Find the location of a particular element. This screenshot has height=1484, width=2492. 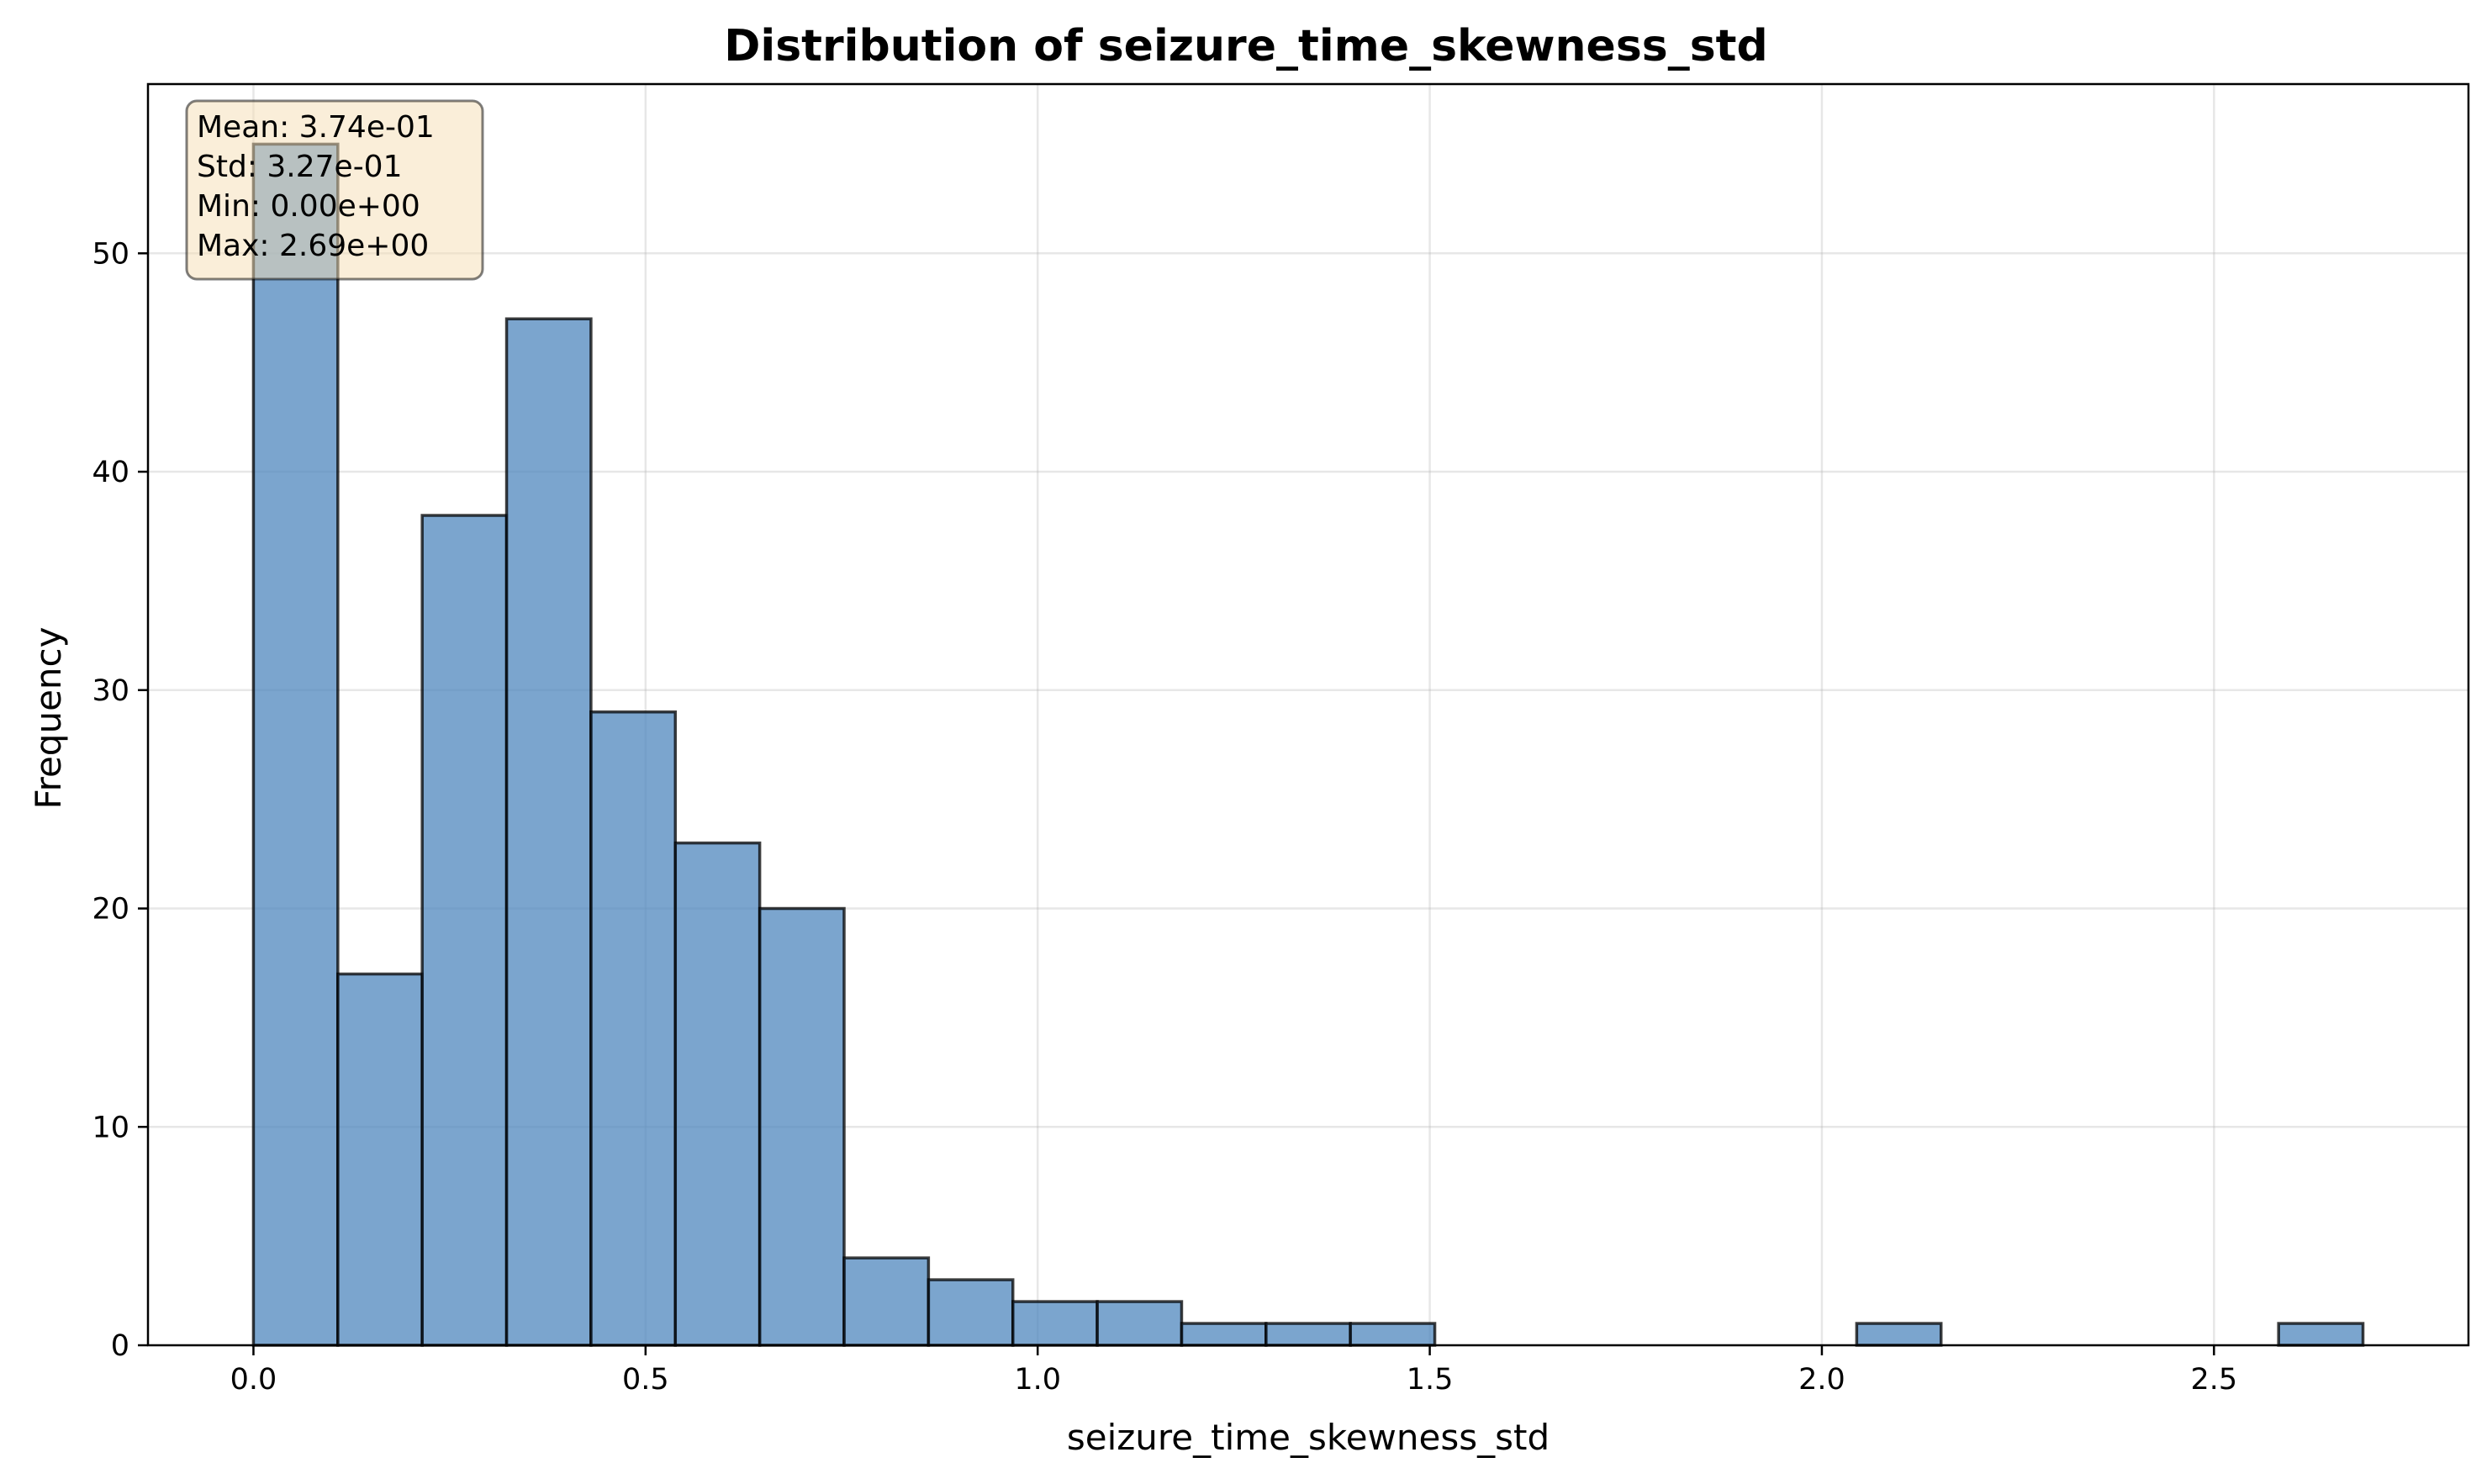

x-tick-label: 2.5 is located at coordinates (2213, 1380).